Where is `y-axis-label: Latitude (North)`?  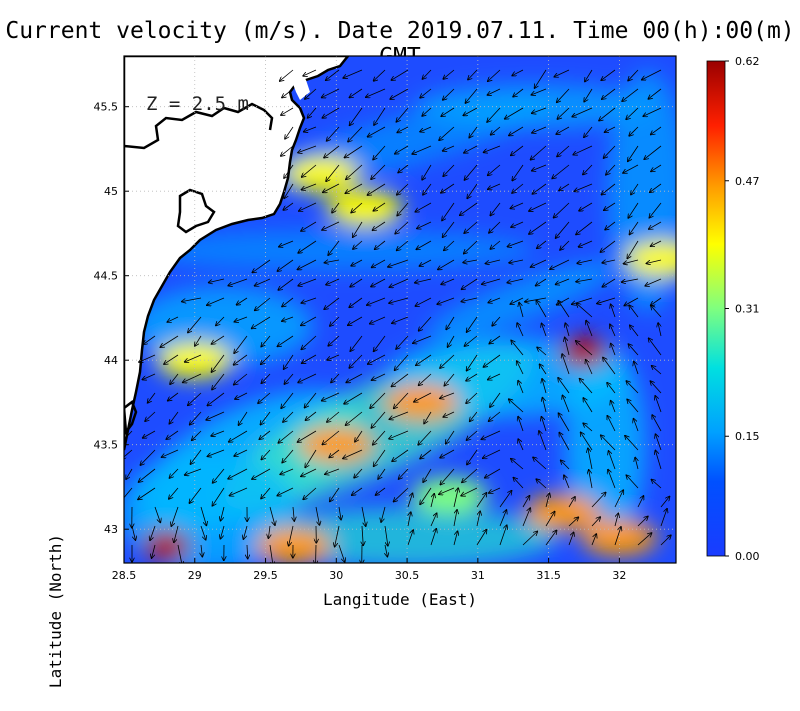 y-axis-label: Latitude (North) is located at coordinates (55, 611).